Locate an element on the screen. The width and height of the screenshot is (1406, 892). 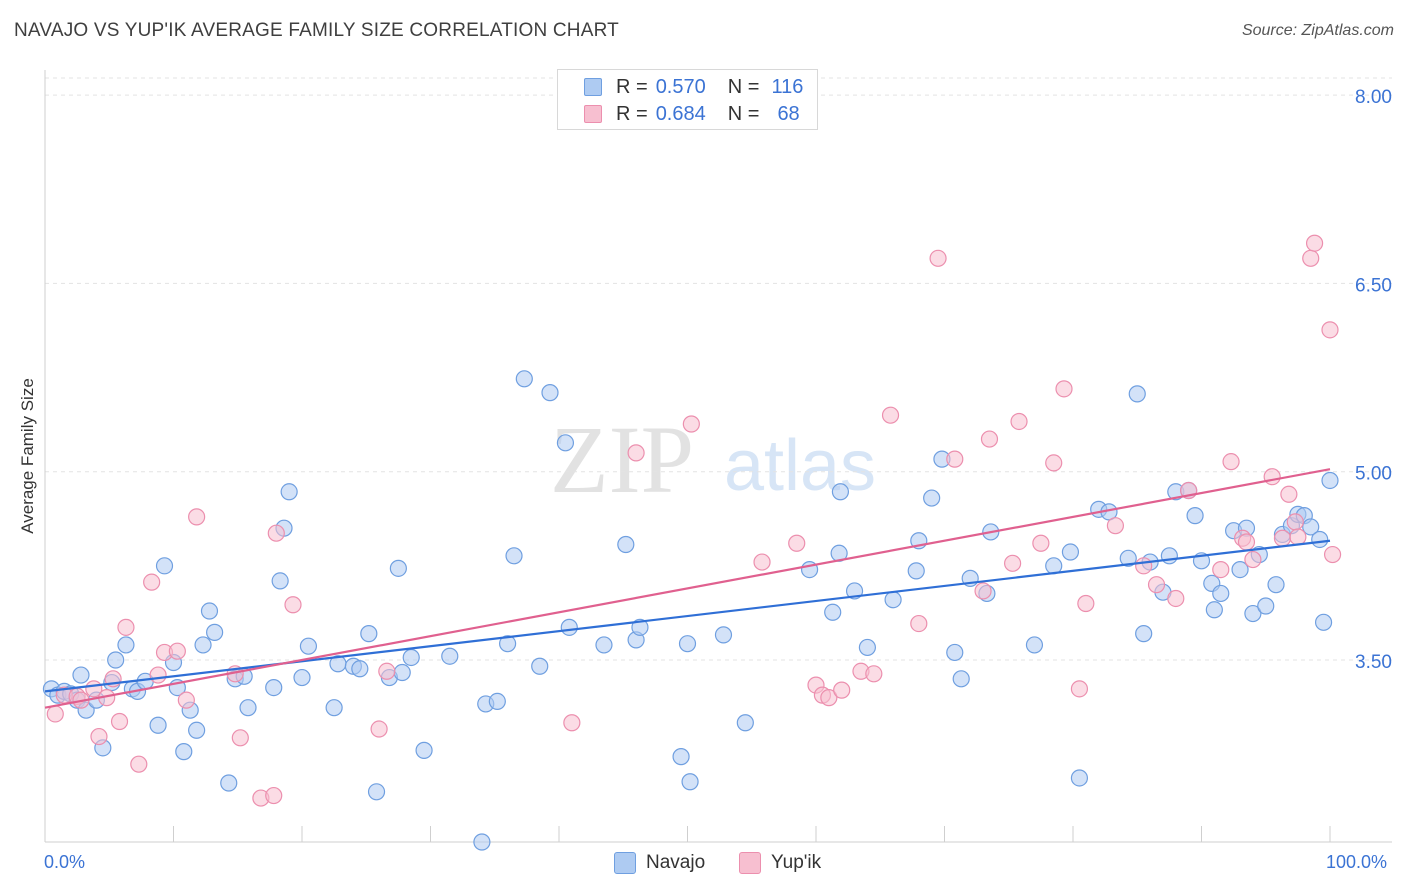
legend-row-yupik: R = 0.684 N = 68 is located at coordinates (692, 114).